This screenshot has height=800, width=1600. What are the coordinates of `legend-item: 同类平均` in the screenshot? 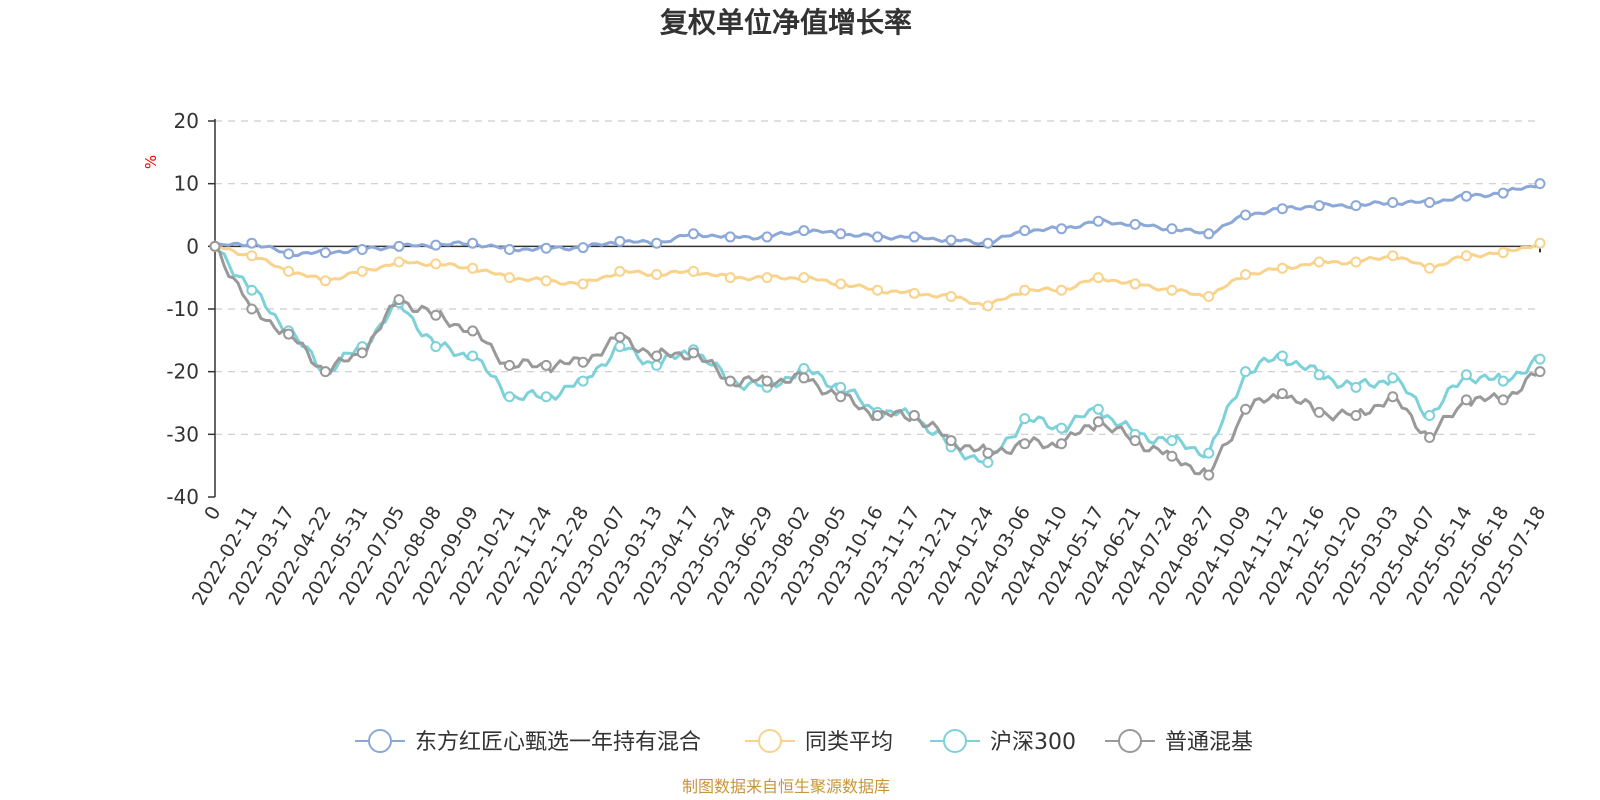 It's located at (819, 742).